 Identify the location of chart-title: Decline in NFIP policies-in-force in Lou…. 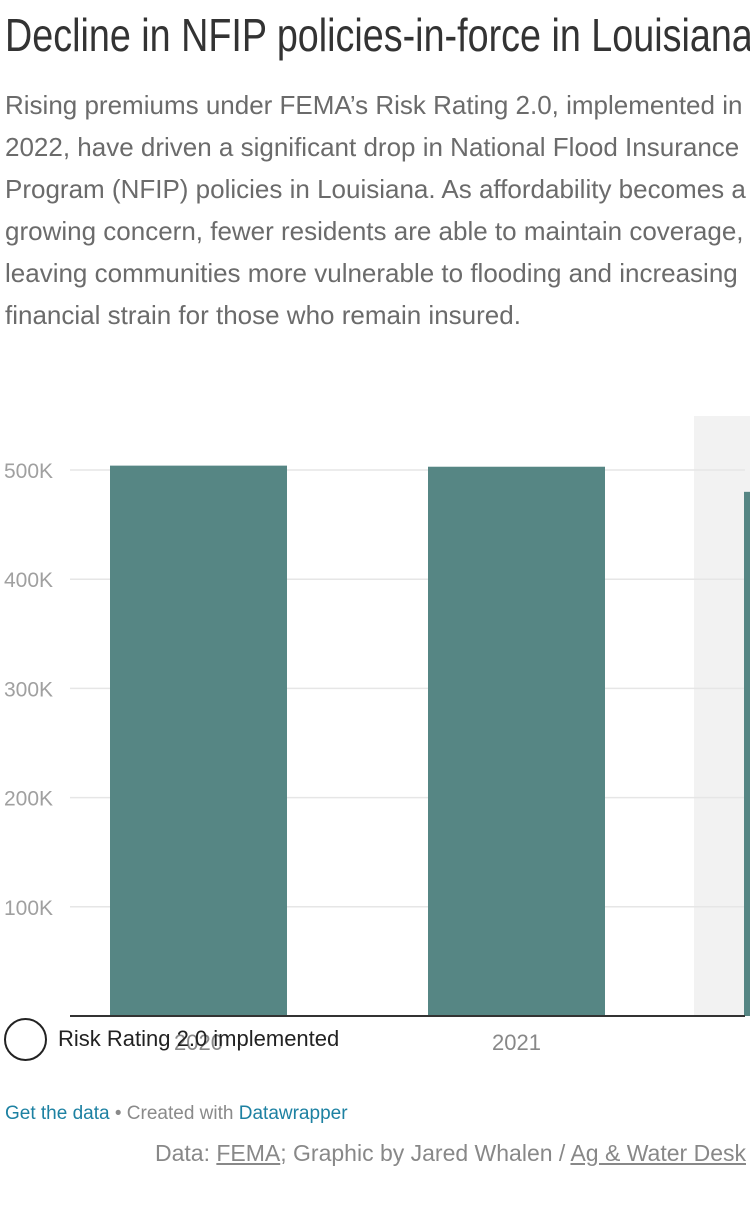
(377, 35).